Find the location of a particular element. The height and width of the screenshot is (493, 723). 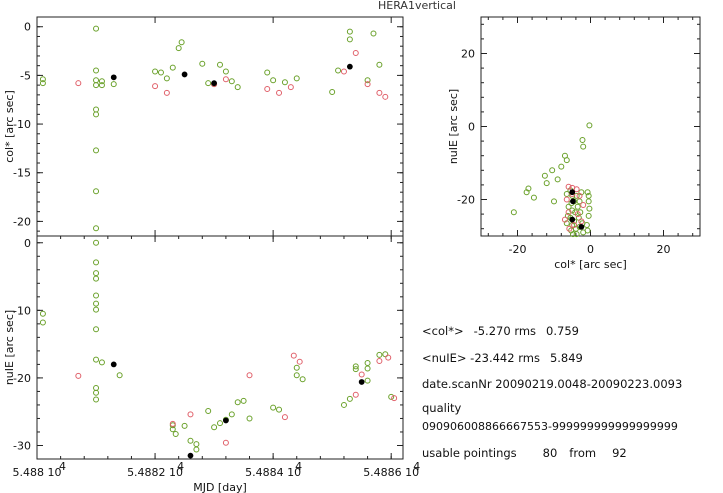

x-tick-label: 5.4884 10 is located at coordinates (273, 472).